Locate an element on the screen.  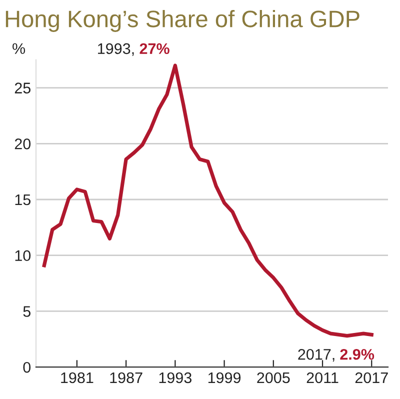
x-tick-label: 1981 is located at coordinates (77, 378).